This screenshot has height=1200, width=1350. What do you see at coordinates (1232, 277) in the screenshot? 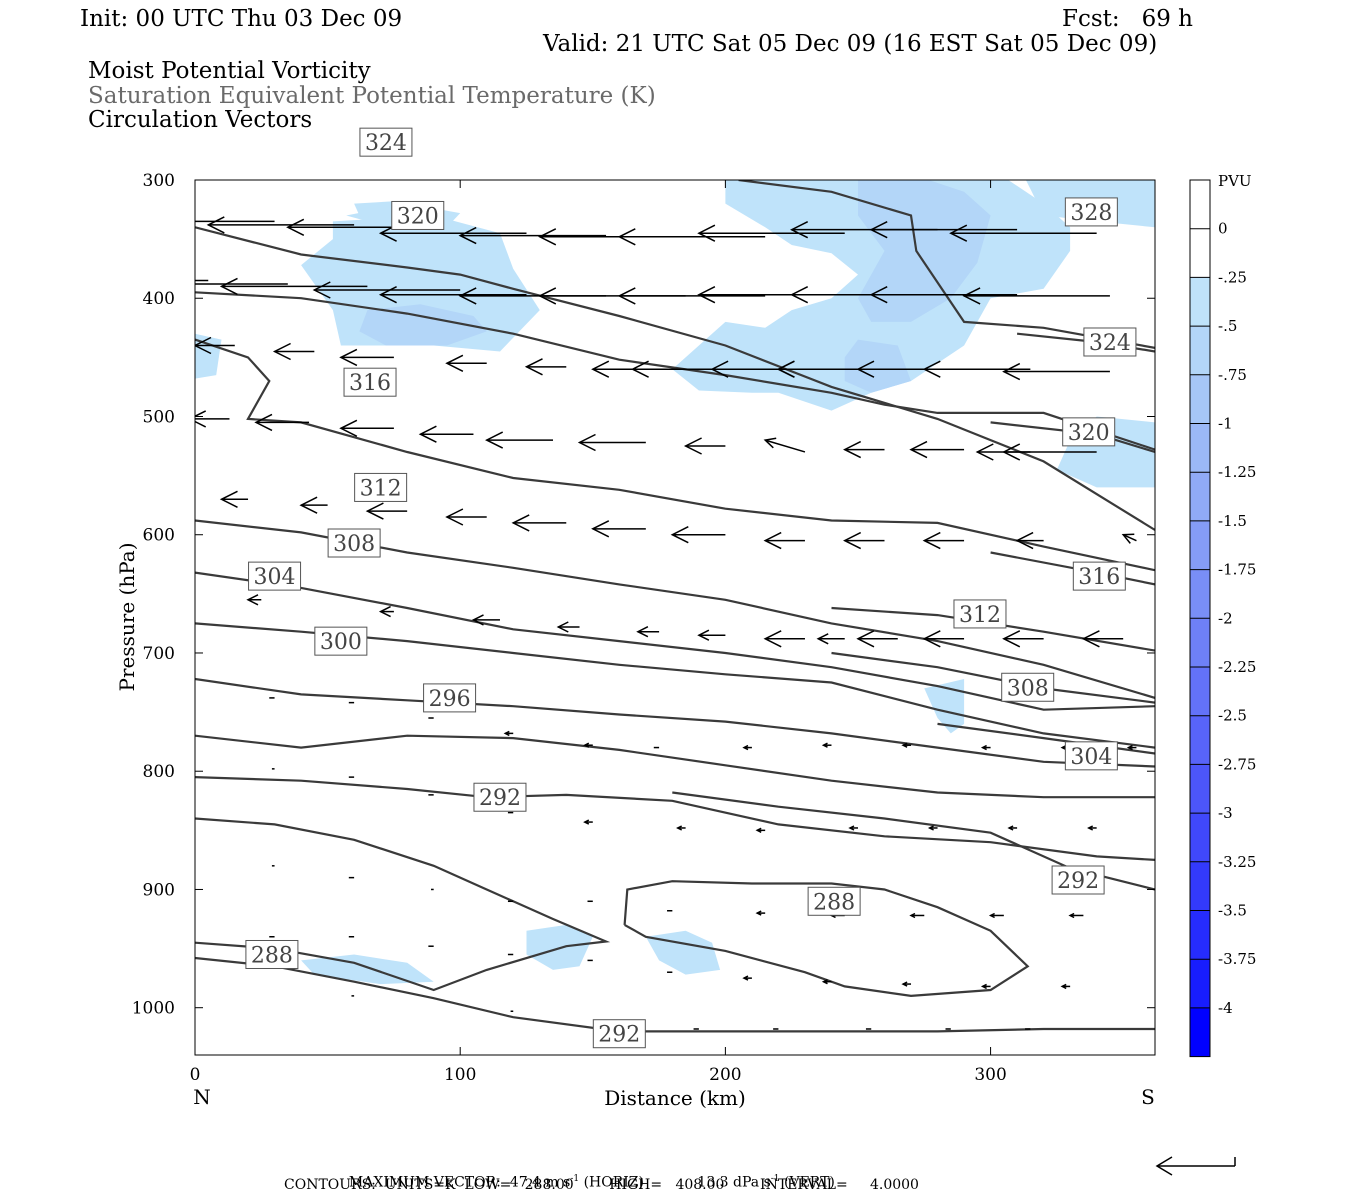
I see `colorbar-label: -.25` at bounding box center [1232, 277].